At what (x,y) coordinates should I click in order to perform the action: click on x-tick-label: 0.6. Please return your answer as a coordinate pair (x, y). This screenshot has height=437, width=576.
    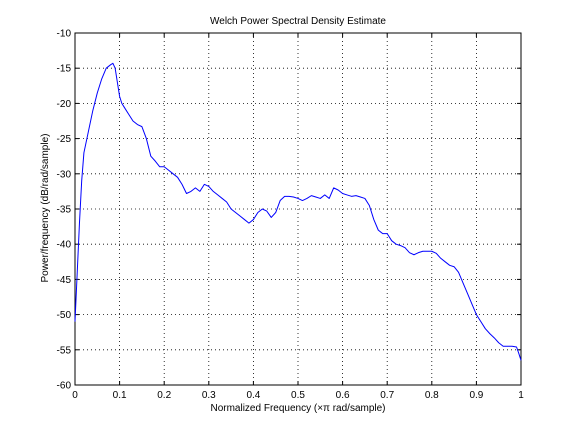
    Looking at the image, I should click on (343, 395).